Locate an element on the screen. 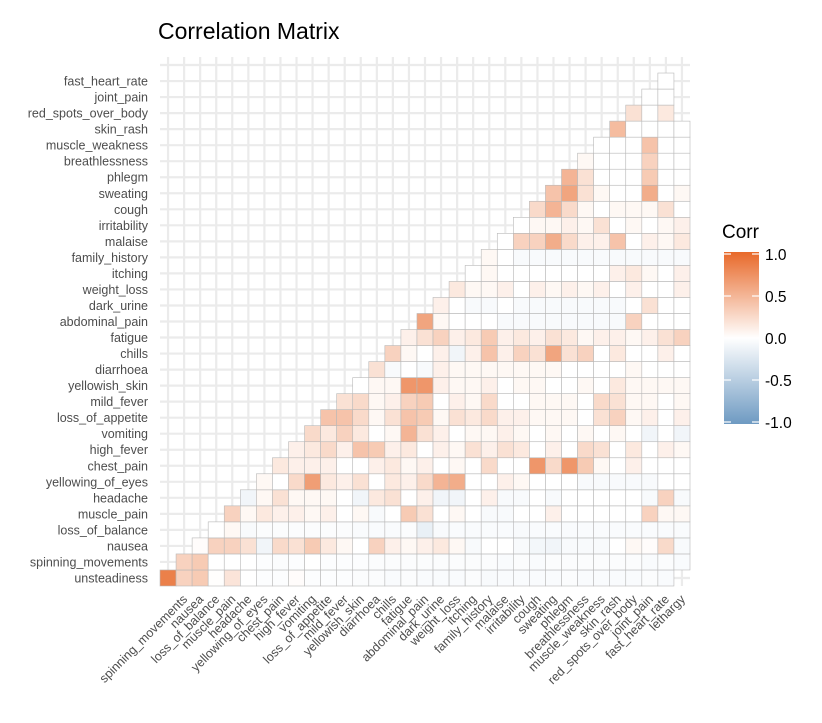 The image size is (822, 723). y-tick-label: muscle_pain is located at coordinates (113, 514).